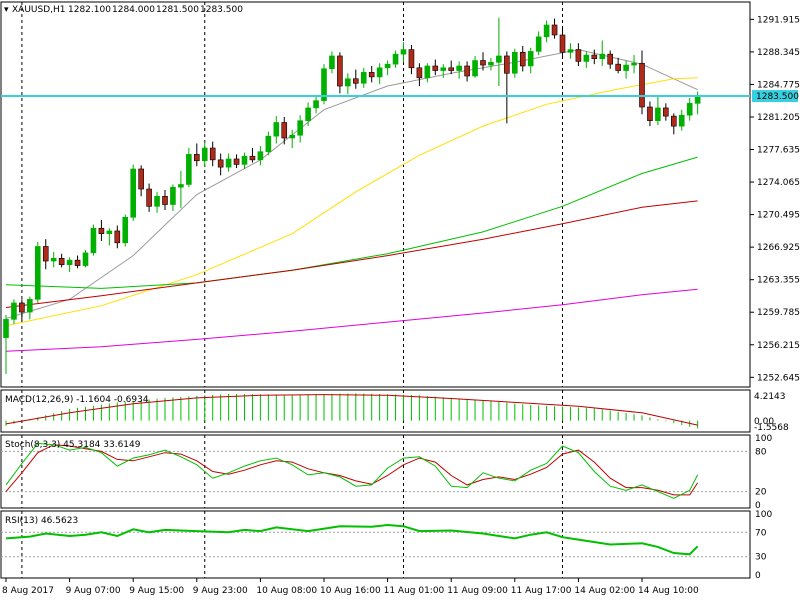 The height and width of the screenshot is (600, 800). I want to click on price-tick-label: 1277.635, so click(778, 151).